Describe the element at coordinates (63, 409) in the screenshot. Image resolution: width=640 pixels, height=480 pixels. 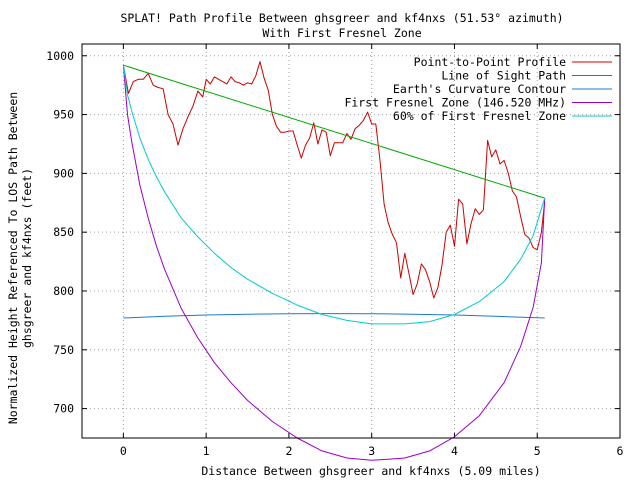
I see `y-tick-label: 700` at that location.